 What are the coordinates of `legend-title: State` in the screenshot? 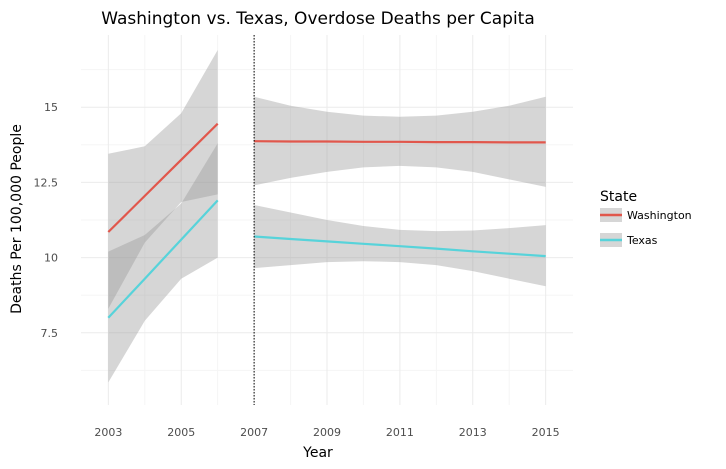 It's located at (618, 197).